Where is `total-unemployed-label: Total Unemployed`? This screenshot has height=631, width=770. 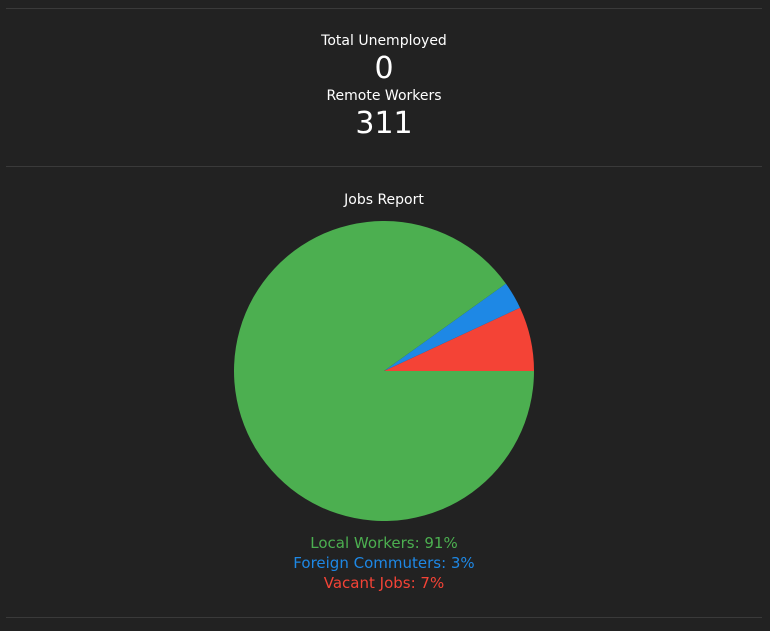 total-unemployed-label: Total Unemployed is located at coordinates (384, 41).